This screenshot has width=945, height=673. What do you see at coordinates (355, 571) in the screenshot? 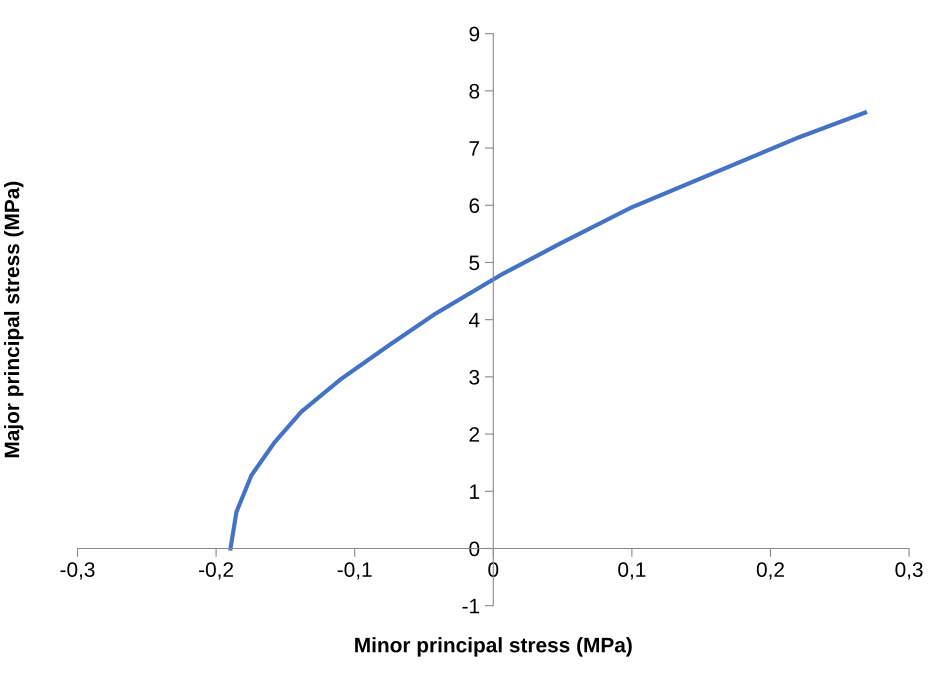
I see `x-tick-label: -0,1` at bounding box center [355, 571].